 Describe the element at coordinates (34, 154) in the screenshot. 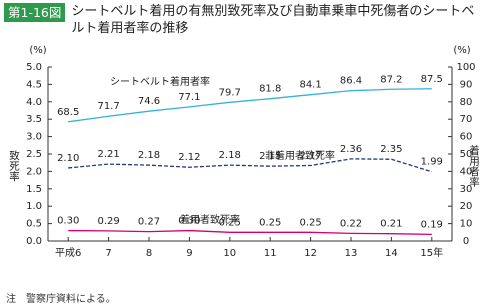

I see `y-tick-label: 2.5` at that location.